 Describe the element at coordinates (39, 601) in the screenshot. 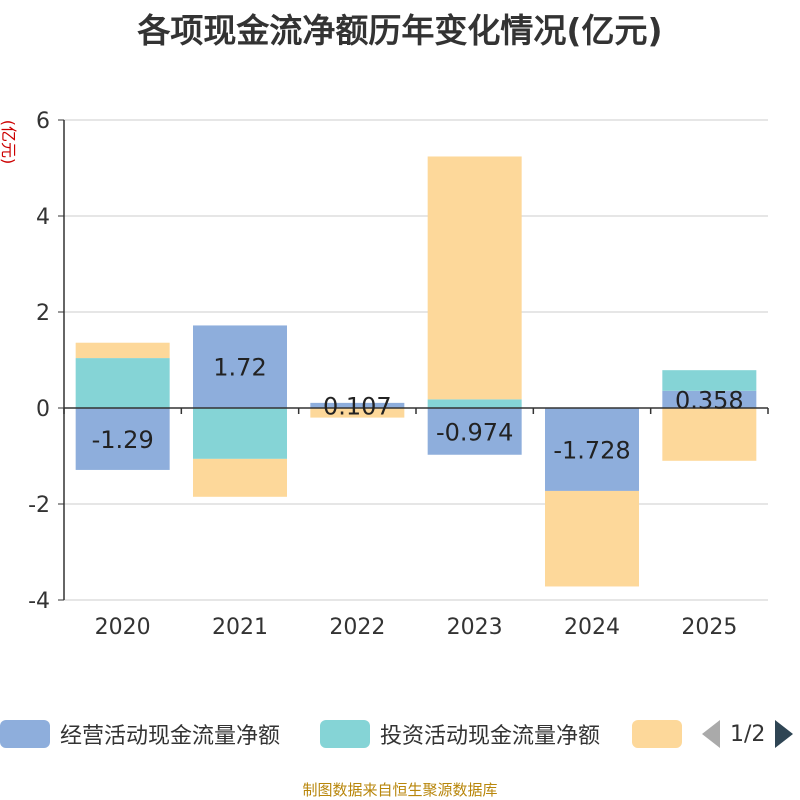

I see `y-tick-label: -4` at that location.